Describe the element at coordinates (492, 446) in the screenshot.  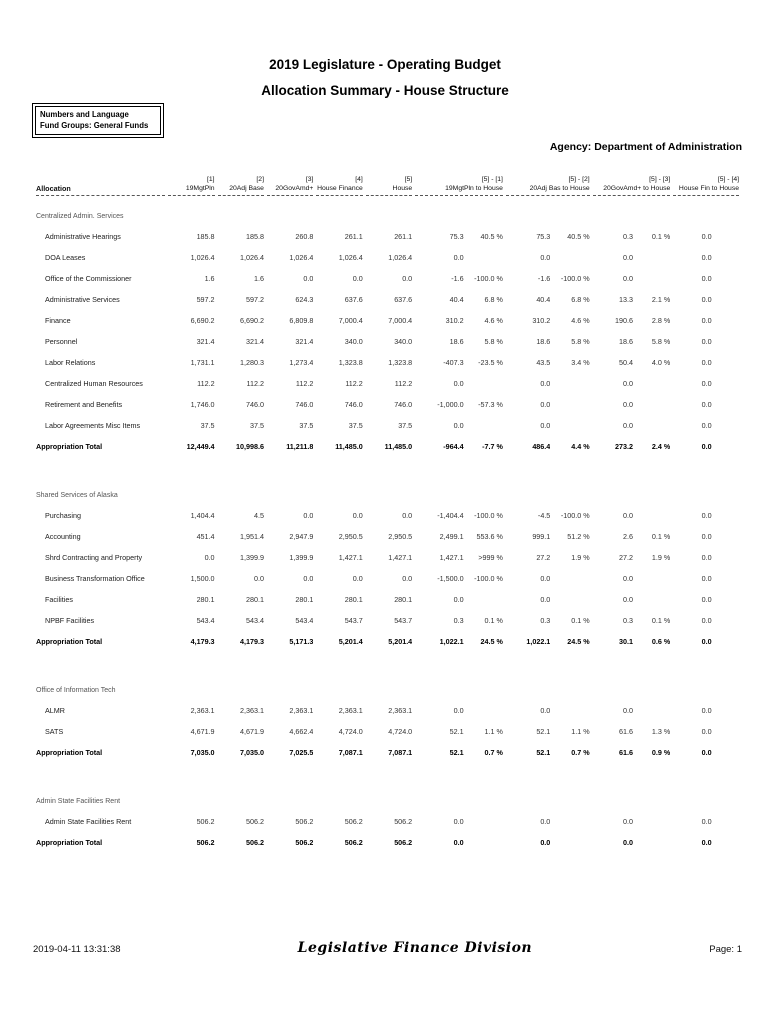
I see `value-cell: -7.7 %` at that location.